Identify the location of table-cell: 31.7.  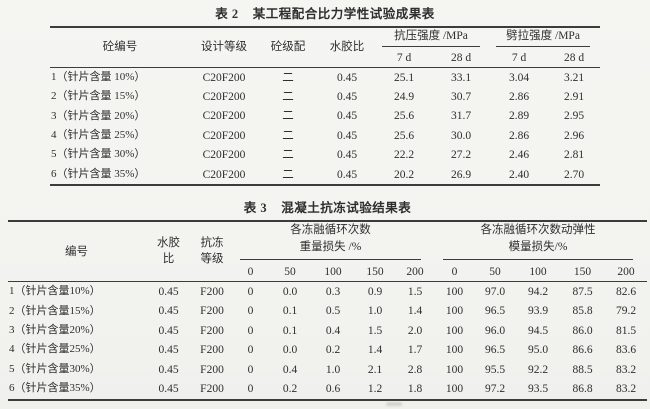
(461, 116).